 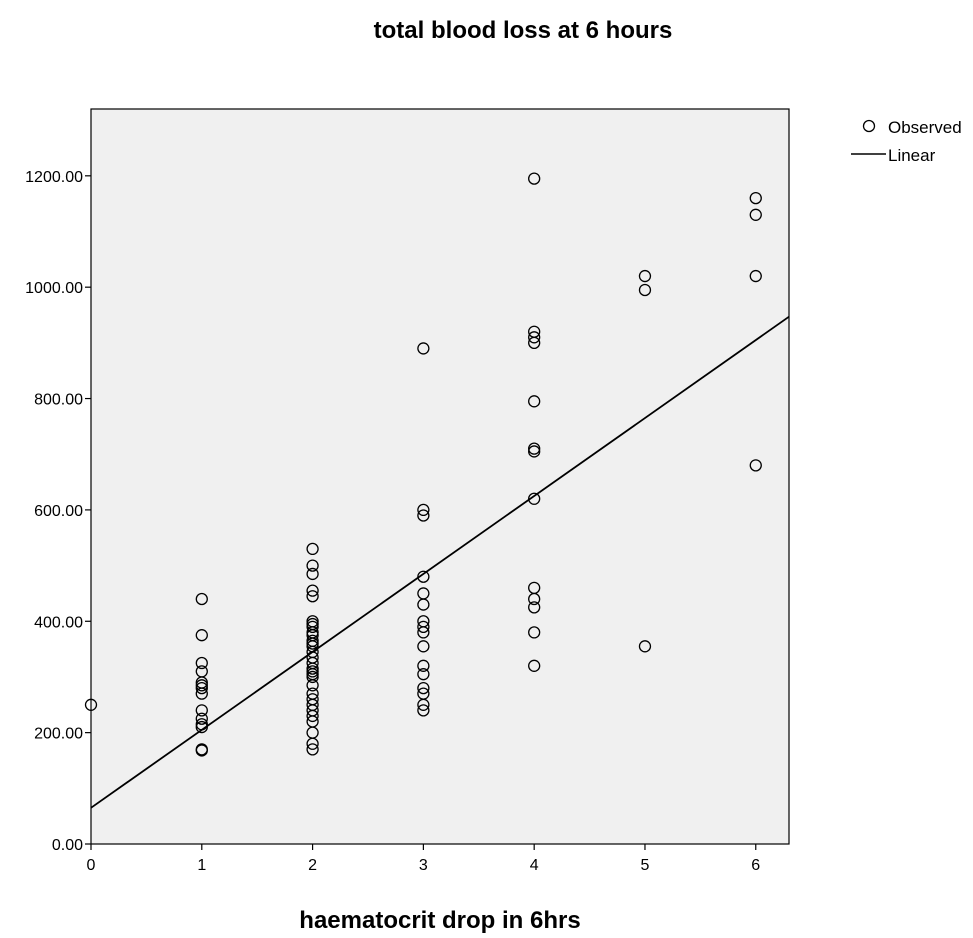 What do you see at coordinates (91, 865) in the screenshot?
I see `x-tick-label: 0` at bounding box center [91, 865].